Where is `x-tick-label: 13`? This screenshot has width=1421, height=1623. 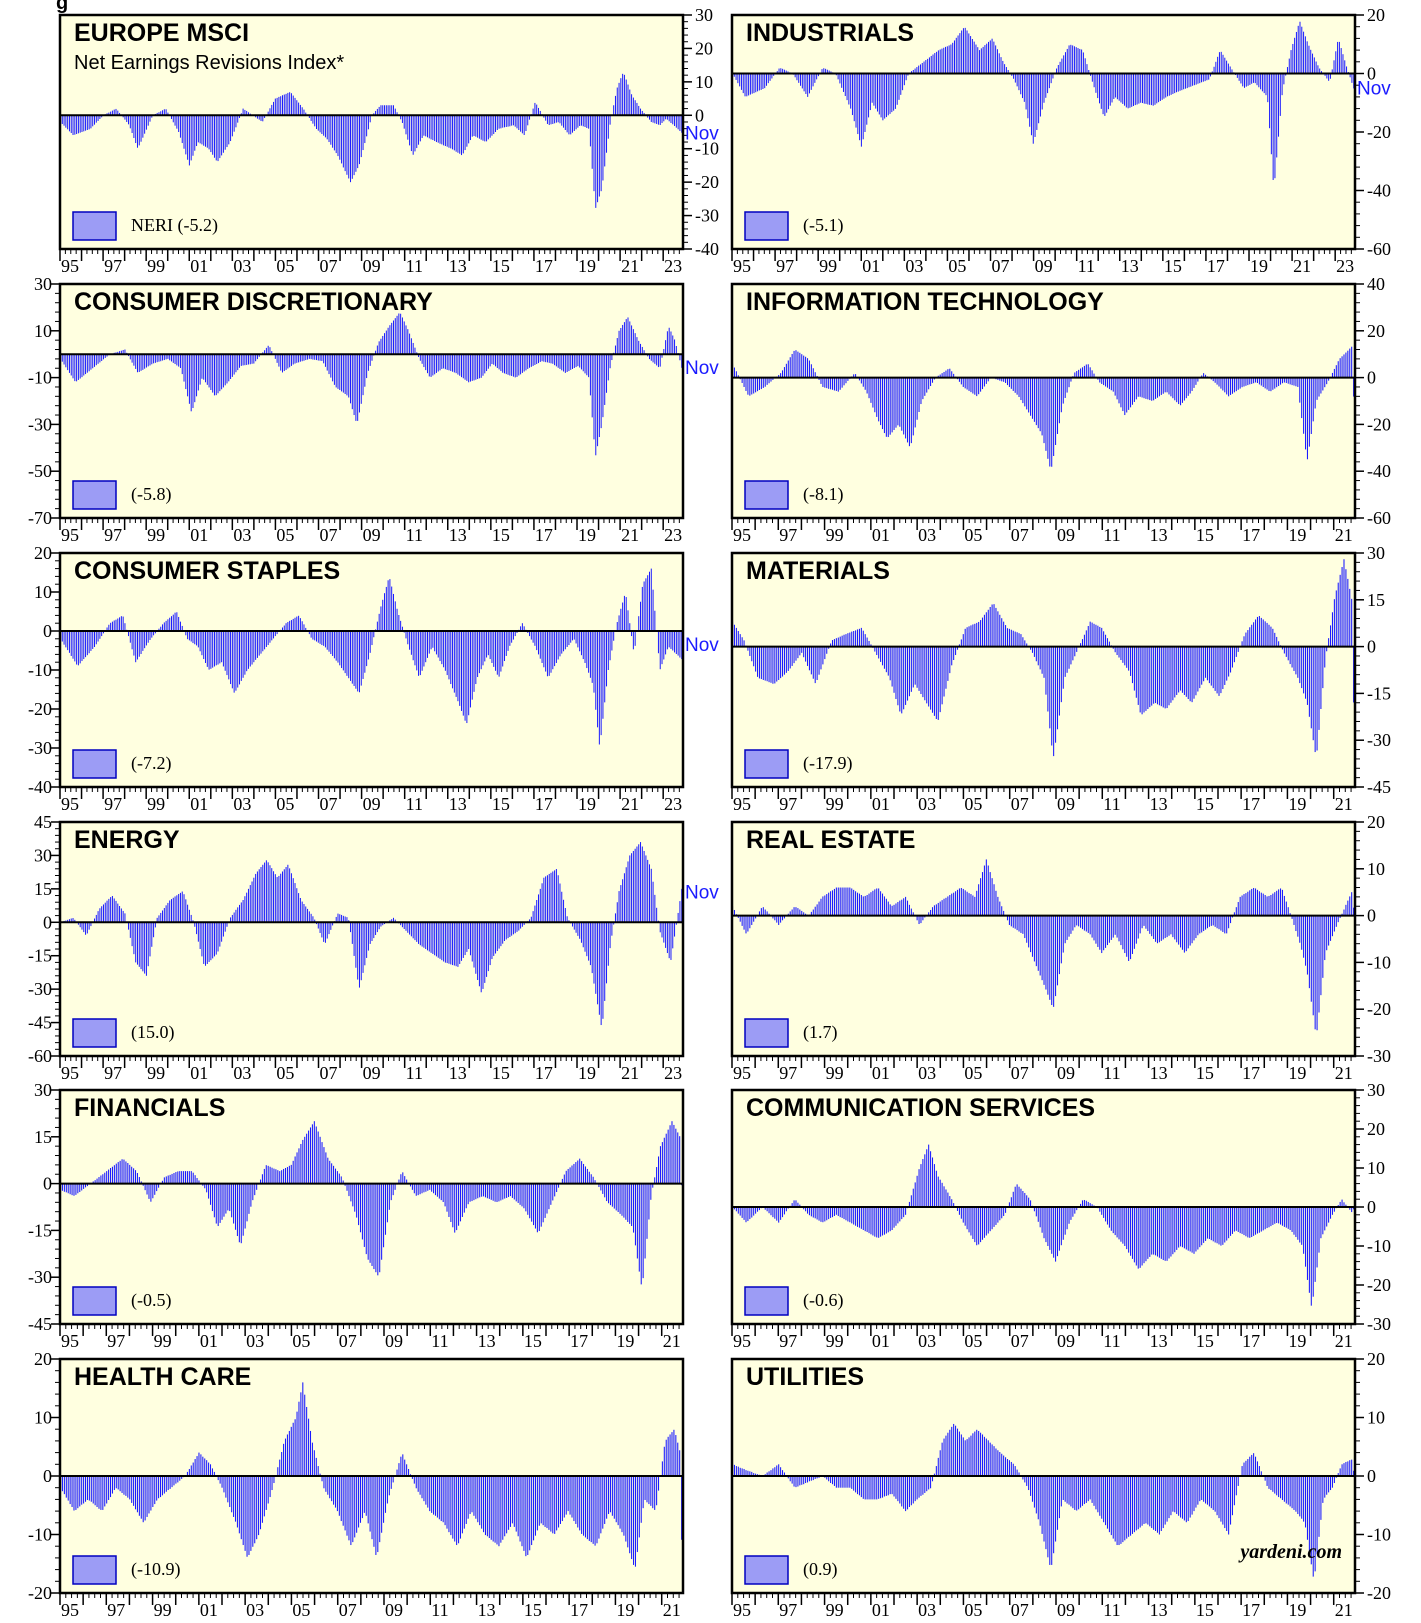
x-tick-label: 13 is located at coordinates (458, 266).